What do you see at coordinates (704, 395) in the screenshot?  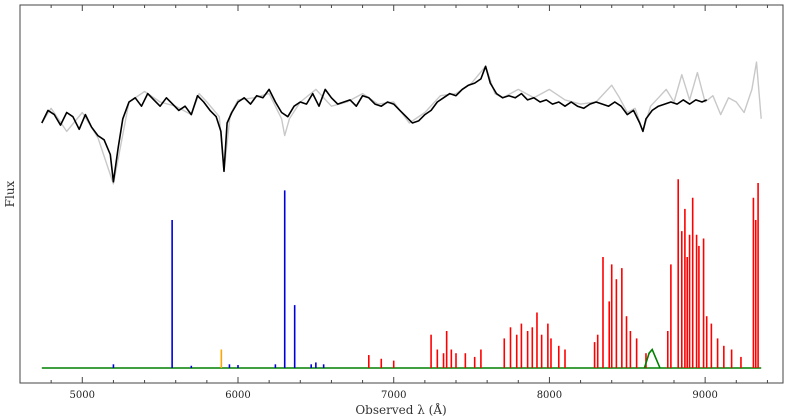 I see `x-tick-label: 9000` at bounding box center [704, 395].